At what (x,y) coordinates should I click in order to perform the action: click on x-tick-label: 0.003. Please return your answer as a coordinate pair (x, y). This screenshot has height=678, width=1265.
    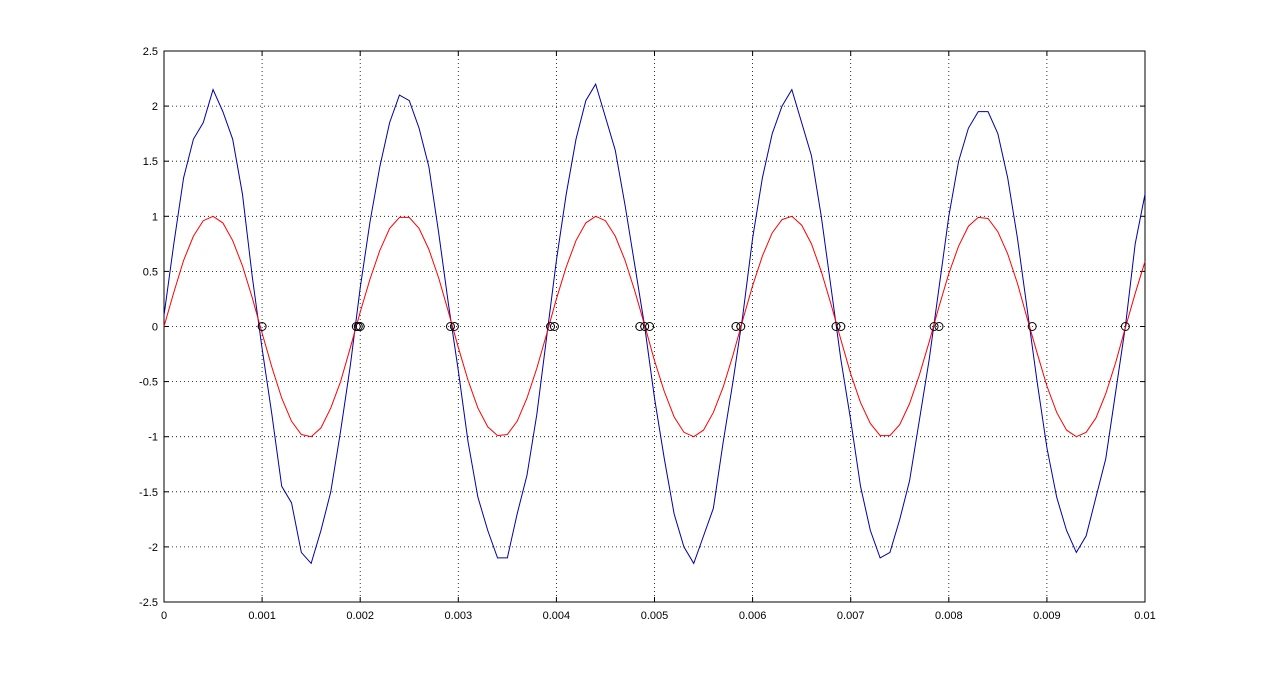
    Looking at the image, I should click on (459, 616).